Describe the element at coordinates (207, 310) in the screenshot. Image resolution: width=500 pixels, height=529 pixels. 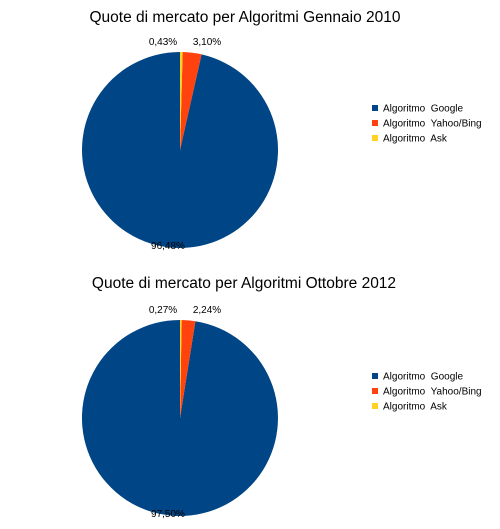
I see `slice-percent-label: 2,24%` at that location.